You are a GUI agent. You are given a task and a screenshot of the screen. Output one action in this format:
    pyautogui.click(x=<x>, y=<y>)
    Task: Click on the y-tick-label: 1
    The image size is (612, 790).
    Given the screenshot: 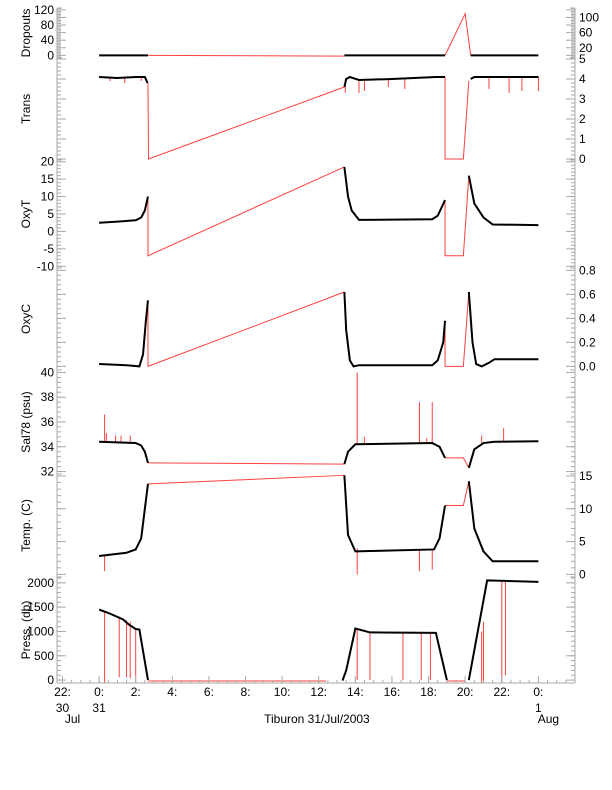 What is the action you would take?
    pyautogui.click(x=582, y=139)
    